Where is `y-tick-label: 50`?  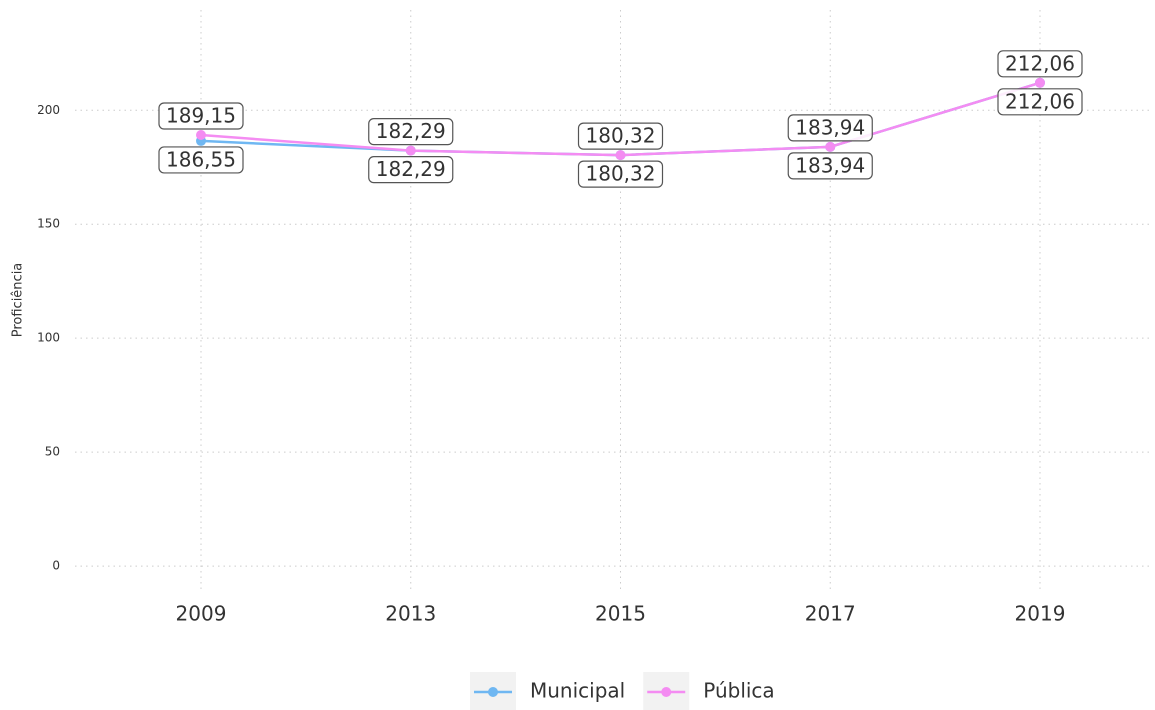 y-tick-label: 50 is located at coordinates (52, 452).